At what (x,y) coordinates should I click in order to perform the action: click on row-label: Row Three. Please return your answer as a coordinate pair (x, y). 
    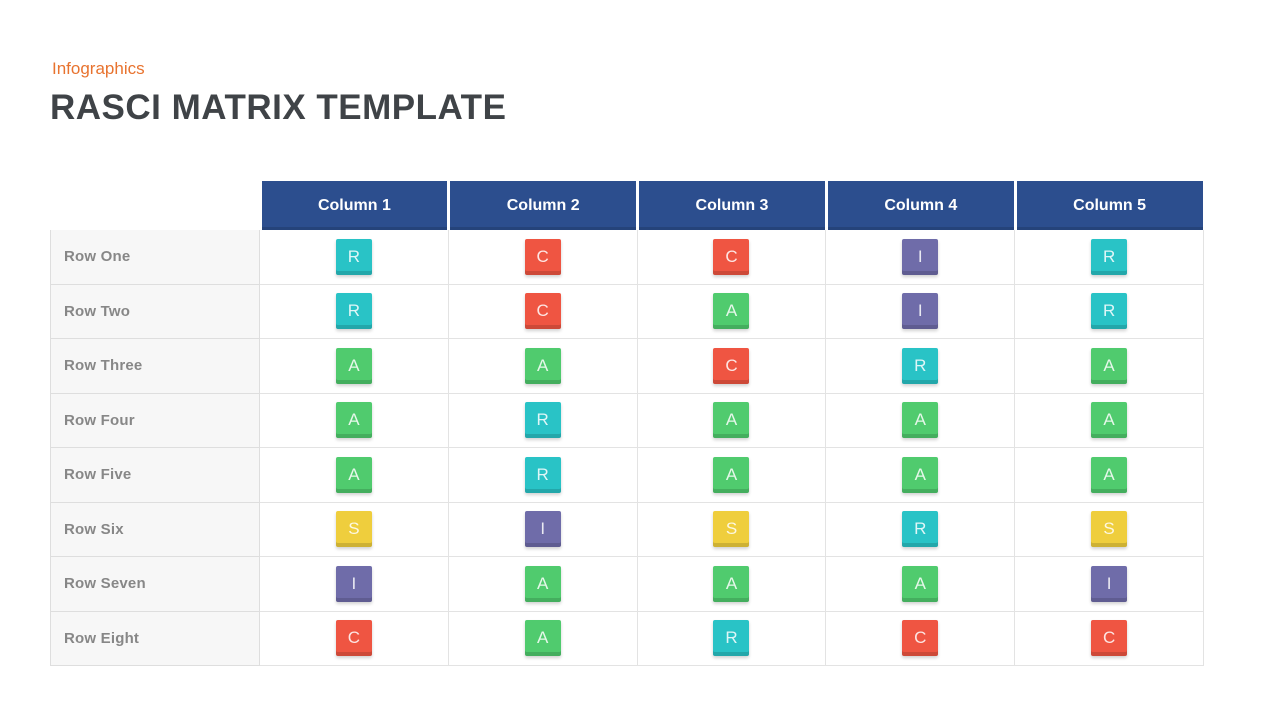
    Looking at the image, I should click on (155, 366).